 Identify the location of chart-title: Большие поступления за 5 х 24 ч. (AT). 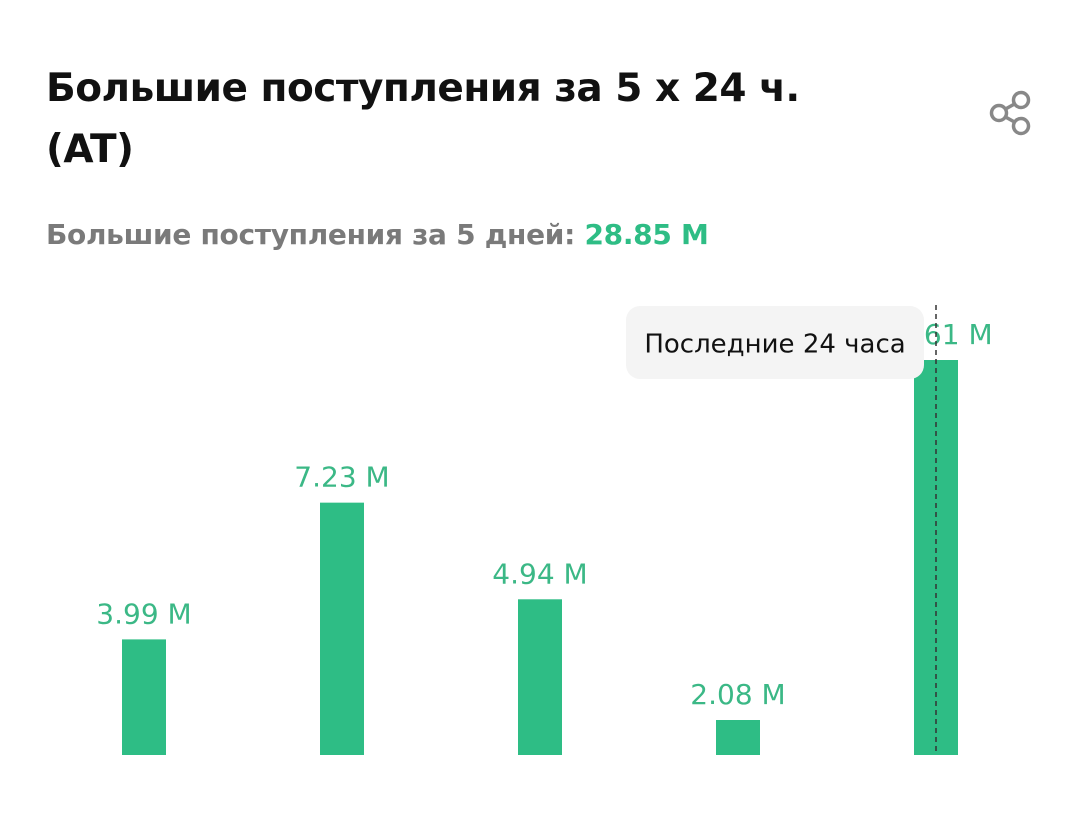
(423, 119).